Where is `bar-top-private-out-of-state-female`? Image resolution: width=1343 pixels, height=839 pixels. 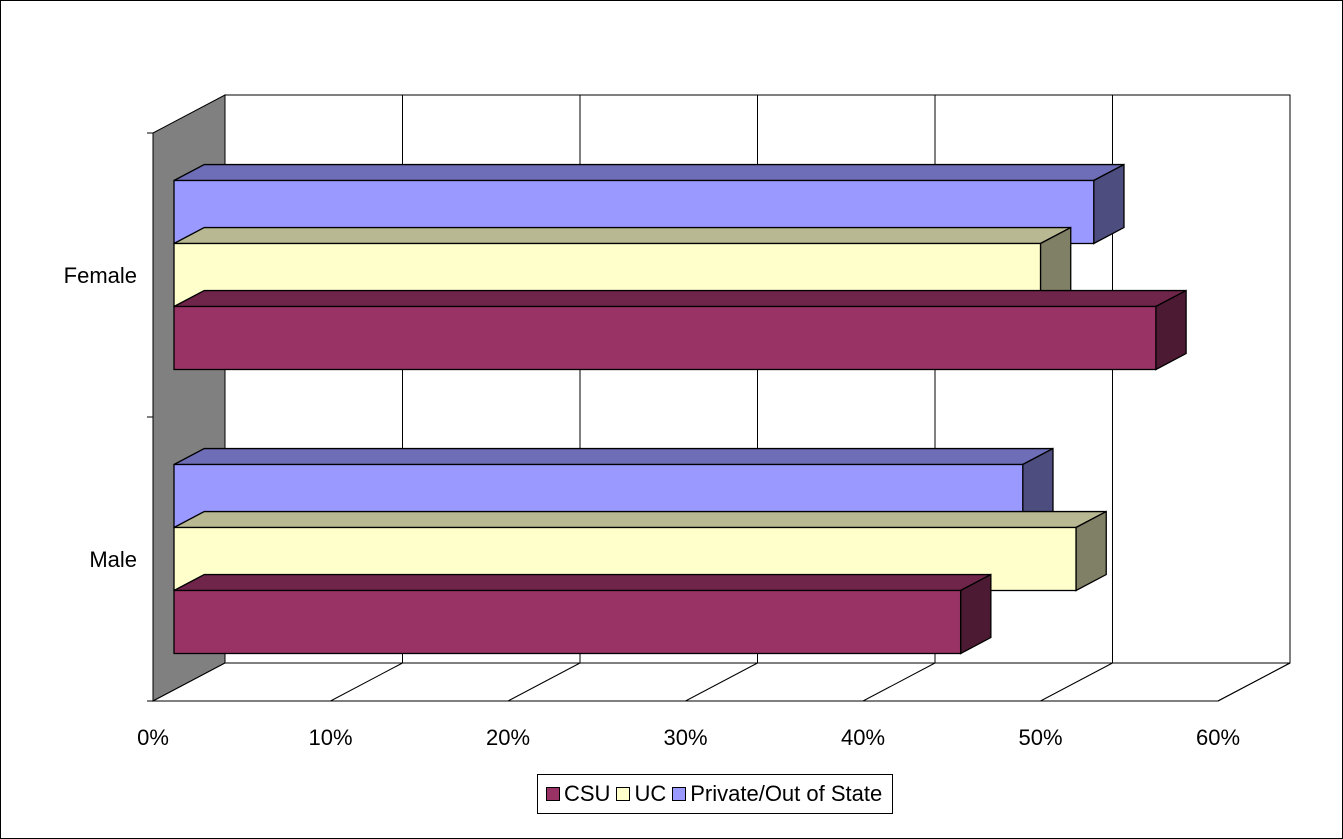
bar-top-private-out-of-state-female is located at coordinates (649, 172).